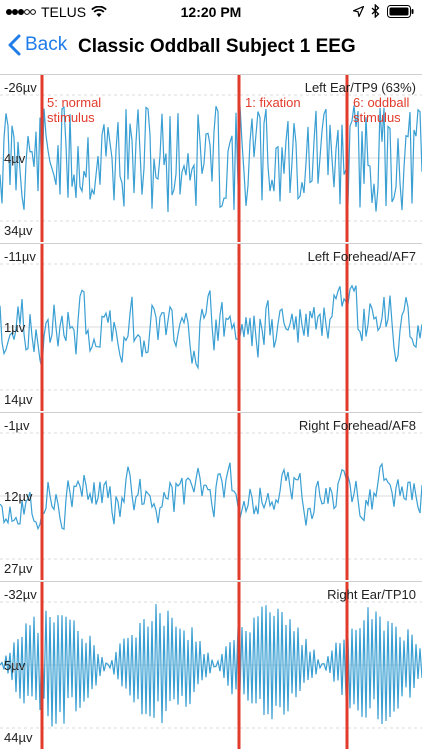 The width and height of the screenshot is (422, 750). What do you see at coordinates (64, 12) in the screenshot?
I see `carrier-name: TELUS` at bounding box center [64, 12].